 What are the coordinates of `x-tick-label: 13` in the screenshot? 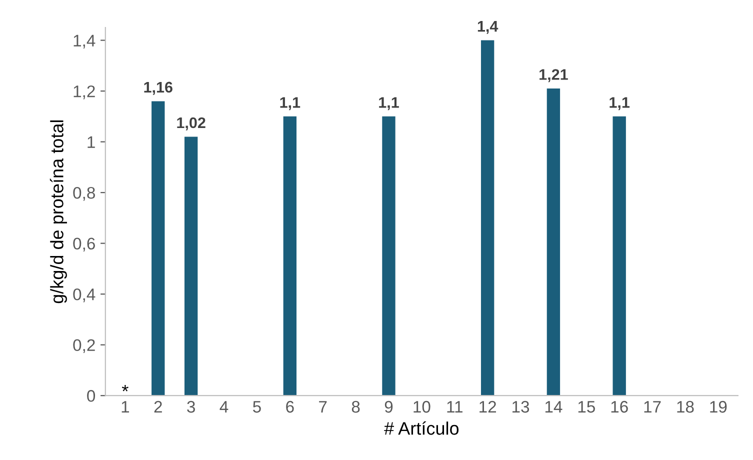 It's located at (521, 406).